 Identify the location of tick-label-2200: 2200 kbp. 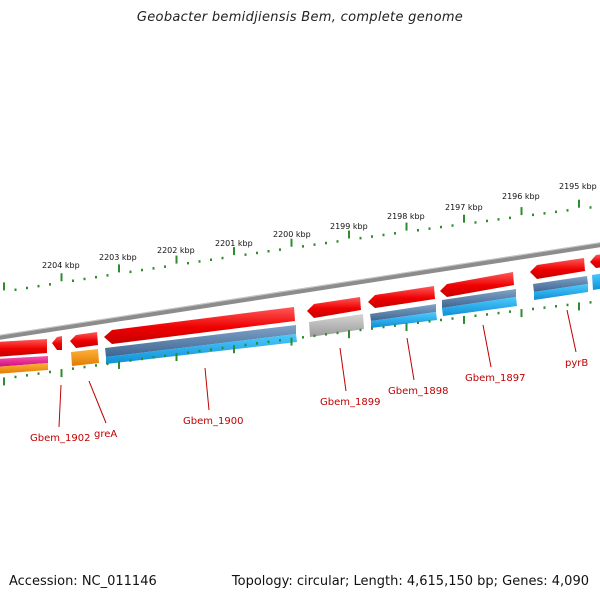
(292, 234).